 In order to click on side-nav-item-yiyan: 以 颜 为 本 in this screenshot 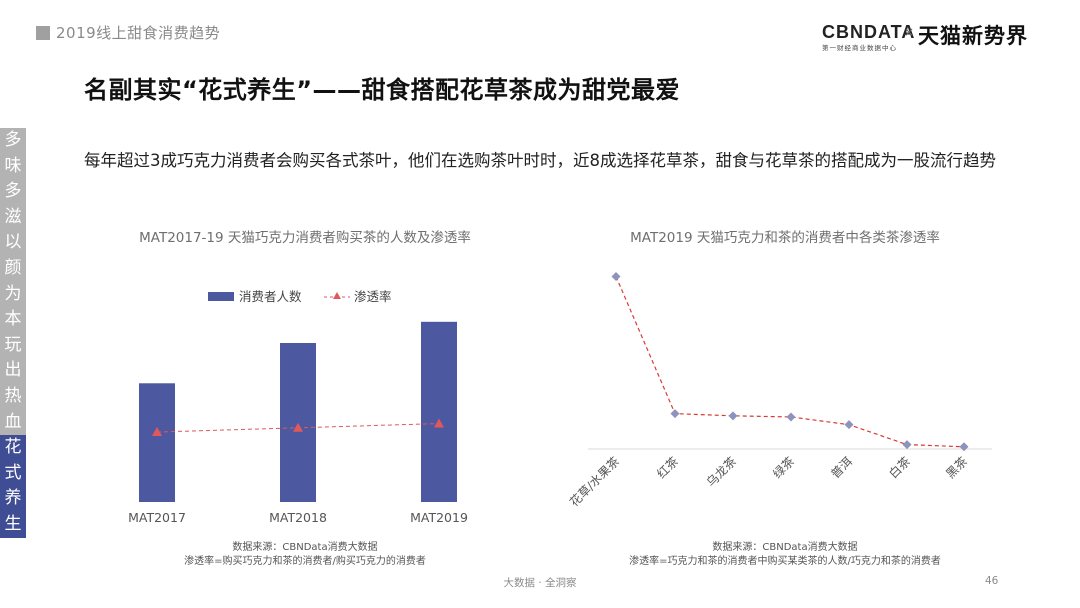, I will do `click(13, 281)`.